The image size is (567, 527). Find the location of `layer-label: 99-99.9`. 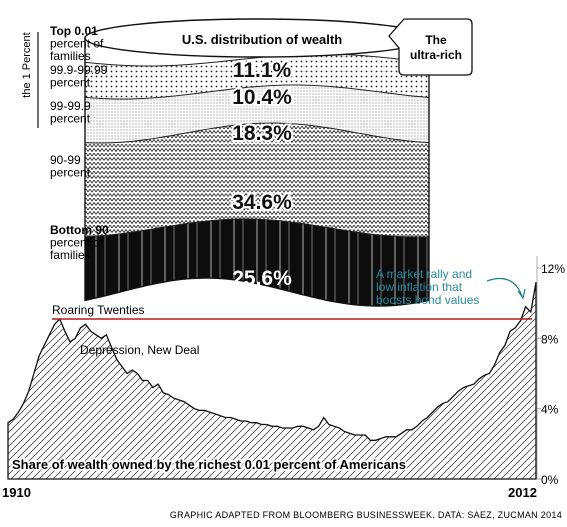

layer-label: 99-99.9 is located at coordinates (70, 106).